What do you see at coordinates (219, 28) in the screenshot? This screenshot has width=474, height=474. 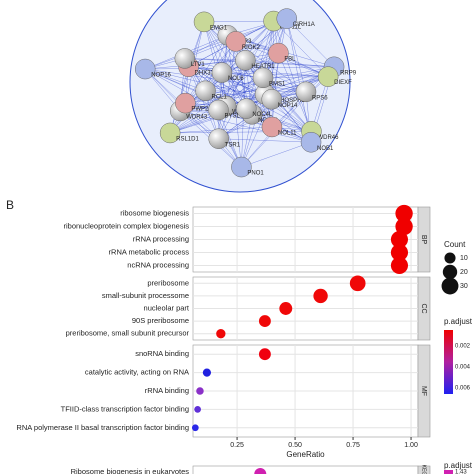 I see `node-label: EMG1` at bounding box center [219, 28].